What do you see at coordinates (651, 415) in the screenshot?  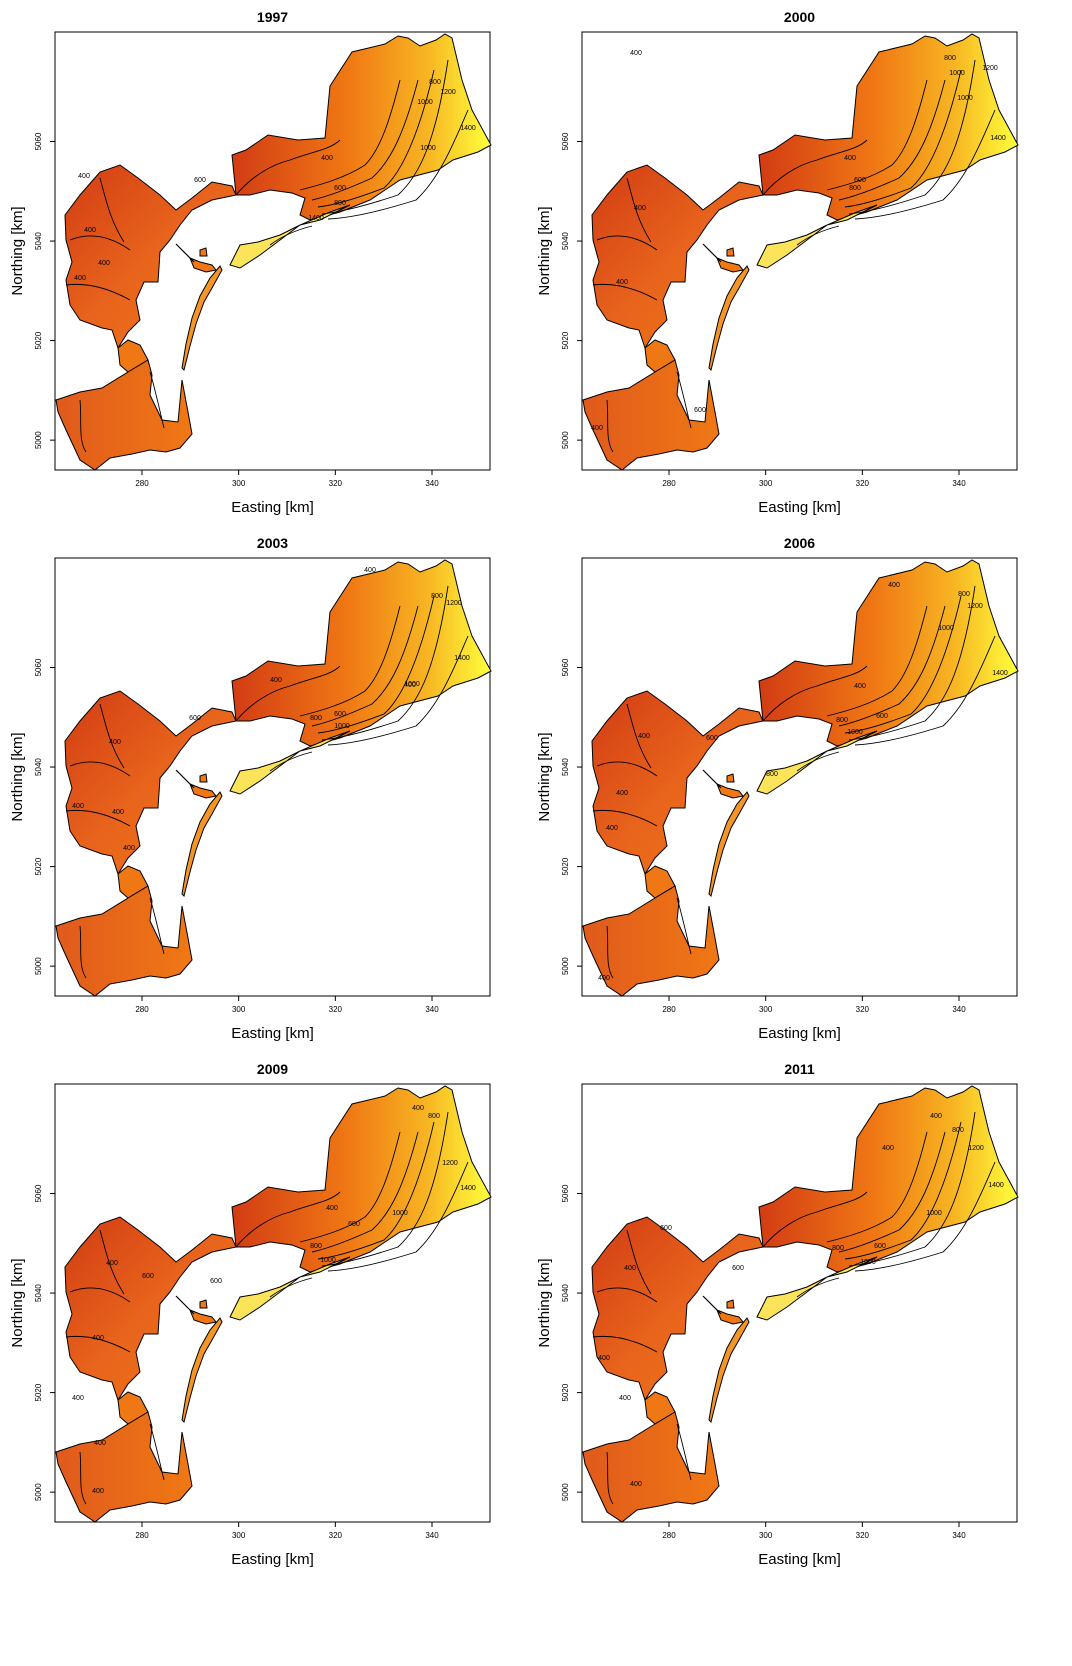 I see `region-south` at bounding box center [651, 415].